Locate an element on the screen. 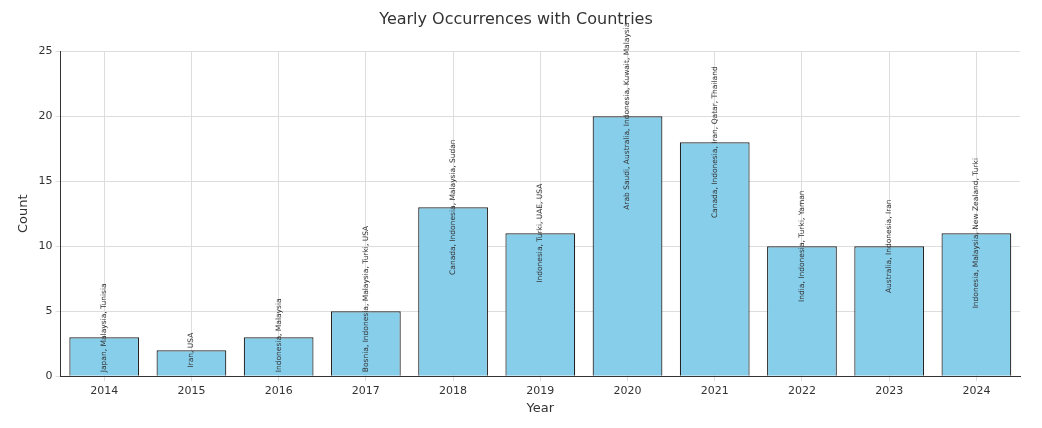  y-tick-label: 25 is located at coordinates (45, 51).